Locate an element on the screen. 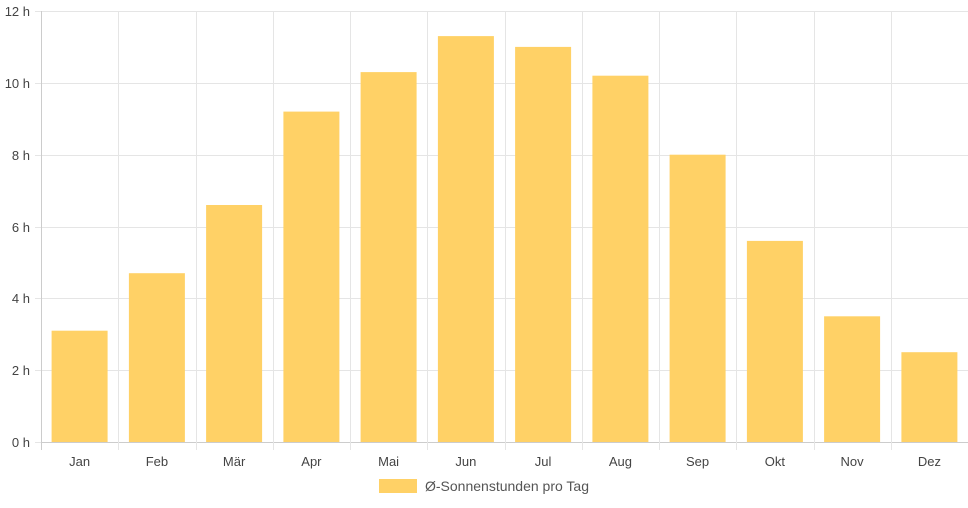  x-tick-label: Okt is located at coordinates (775, 461).